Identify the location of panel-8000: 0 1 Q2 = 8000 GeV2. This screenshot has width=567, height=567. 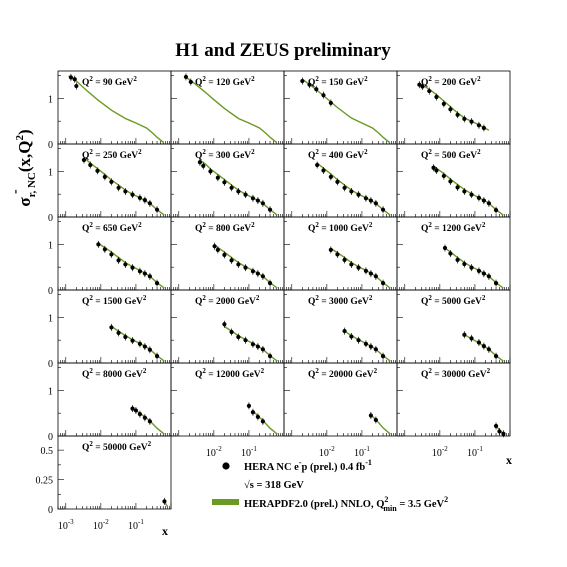
(110, 402).